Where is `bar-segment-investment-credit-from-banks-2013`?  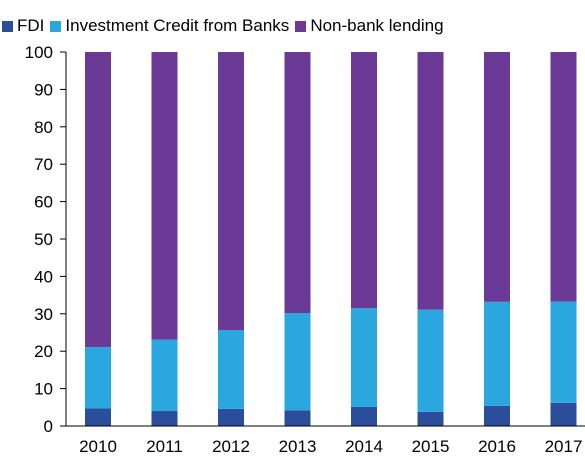 bar-segment-investment-credit-from-banks-2013 is located at coordinates (297, 362).